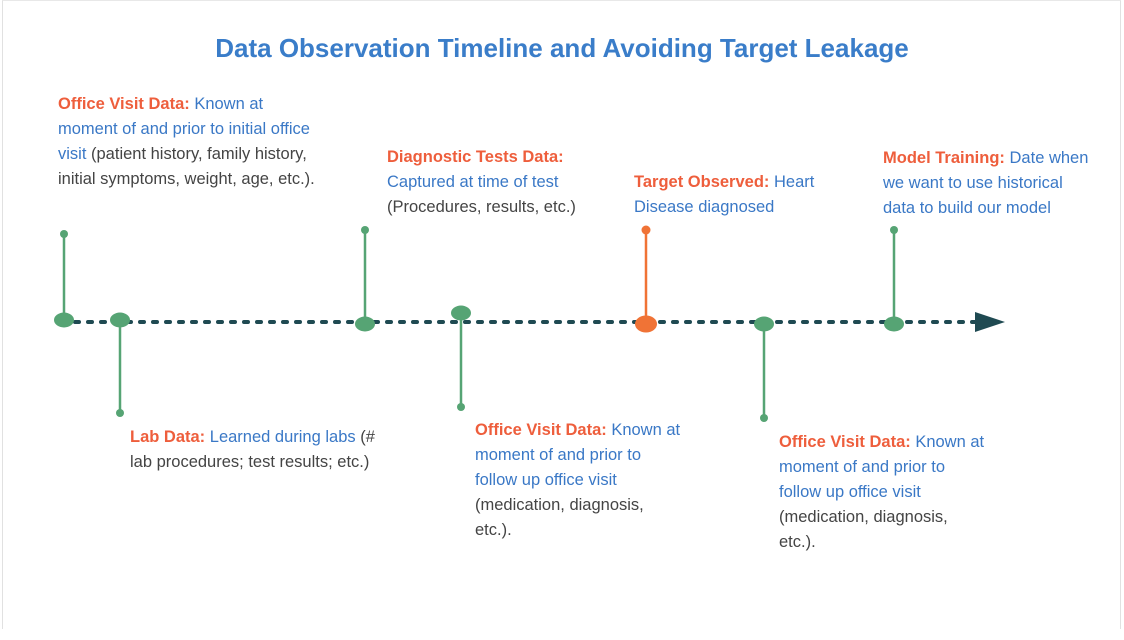 This screenshot has height=640, width=1124. I want to click on text-line: we want to use historical, so click(973, 183).